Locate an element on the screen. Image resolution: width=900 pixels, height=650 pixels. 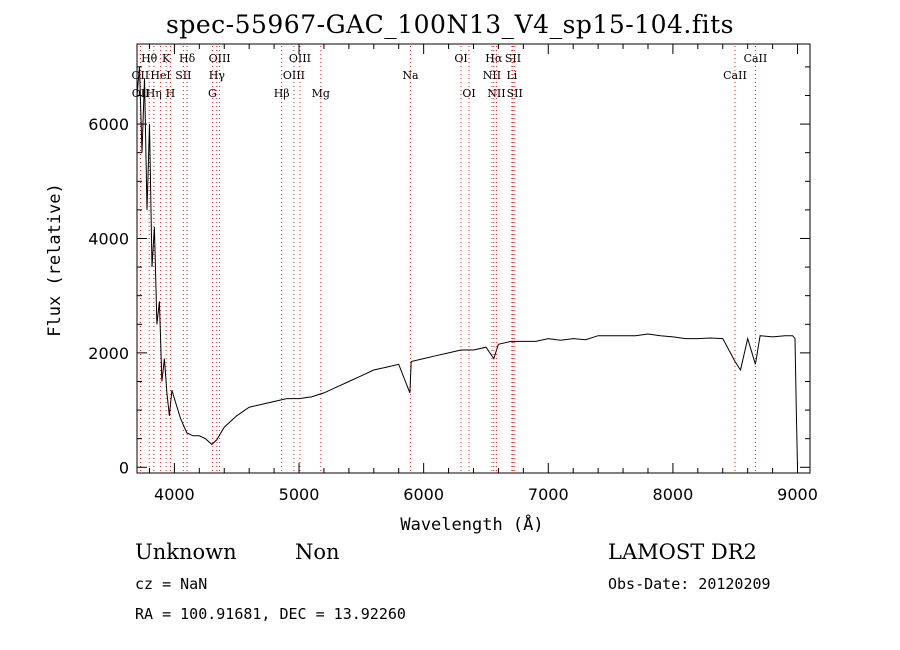
x-tick-label-2: 6000 is located at coordinates (423, 494).